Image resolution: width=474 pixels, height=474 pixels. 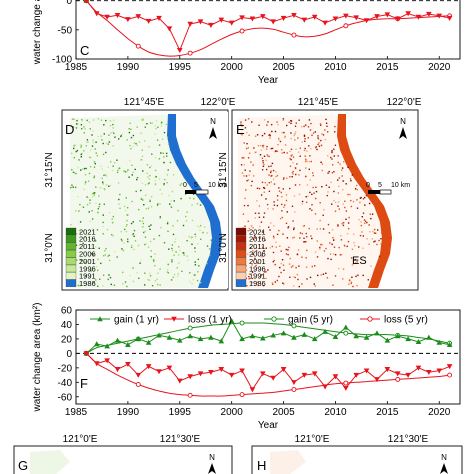 I want to click on north-arrow-e: N, so click(x=403, y=128).